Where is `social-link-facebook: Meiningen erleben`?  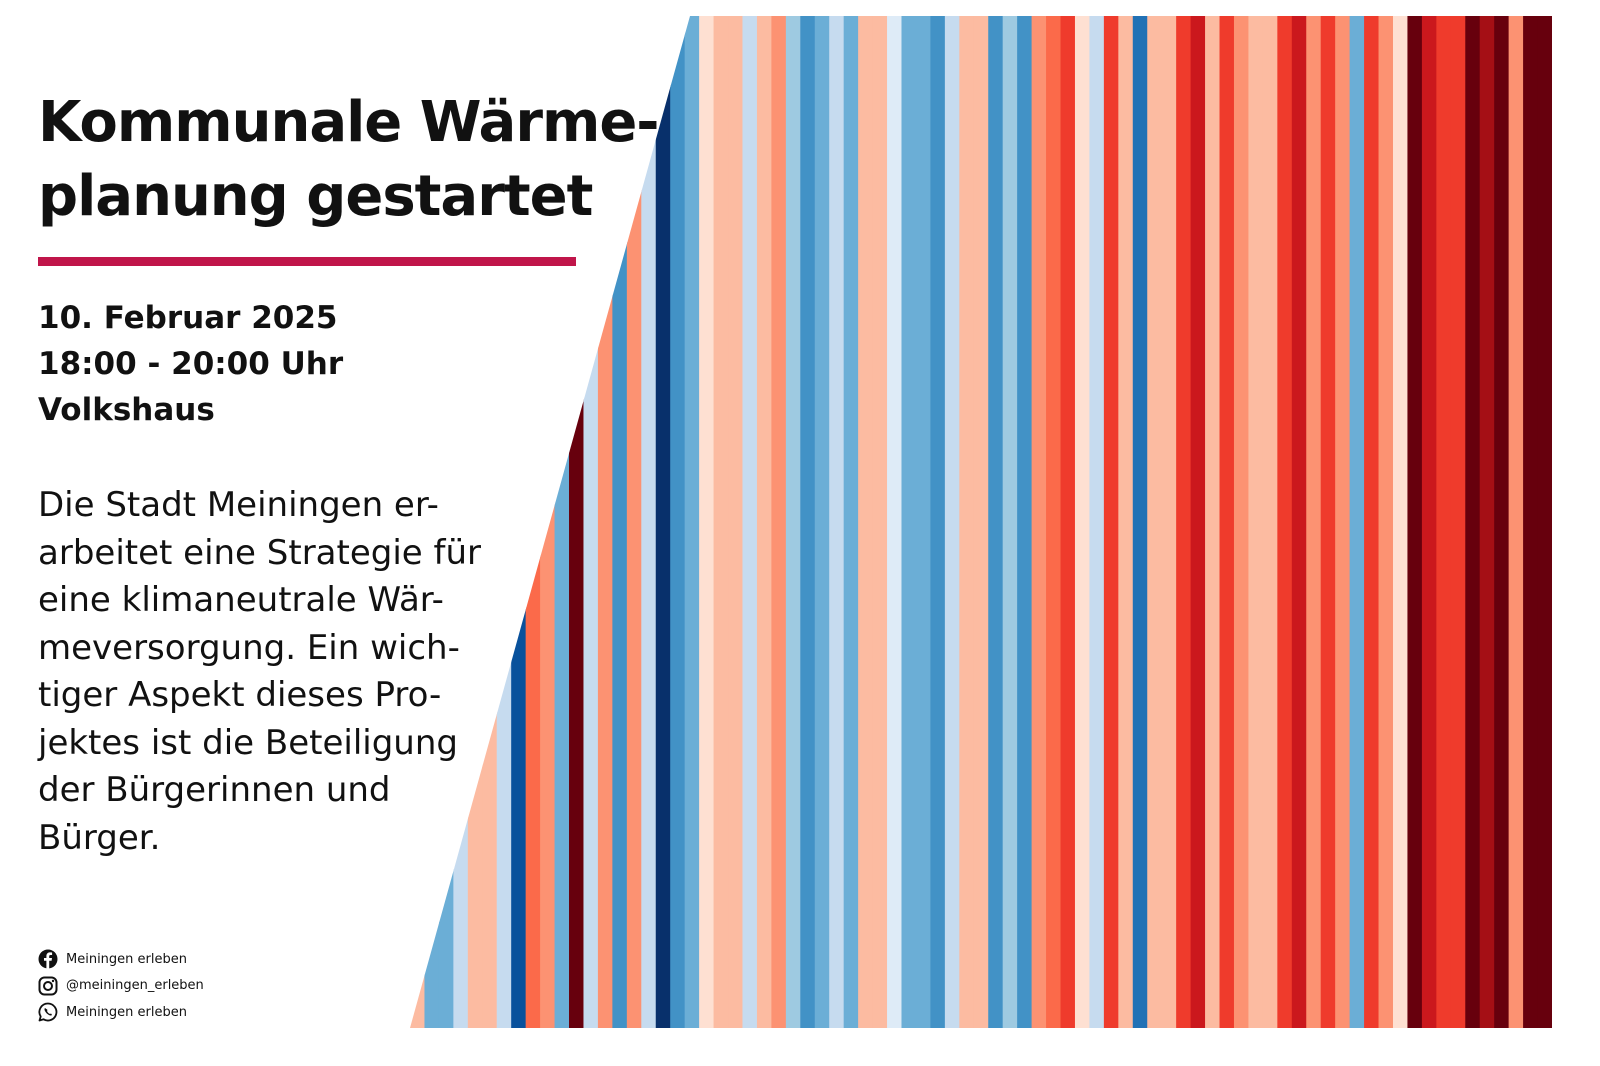
social-link-facebook: Meiningen erleben is located at coordinates (121, 959).